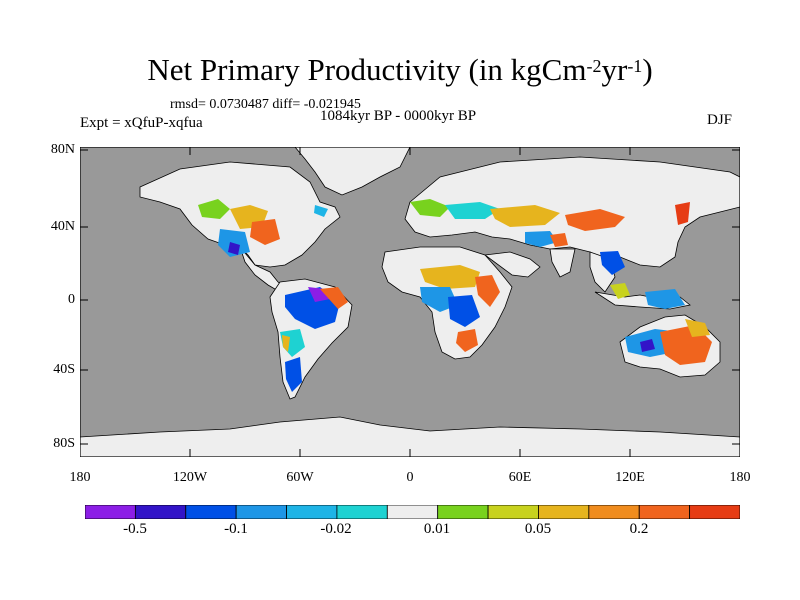 Image resolution: width=800 pixels, height=600 pixels. Describe the element at coordinates (538, 529) in the screenshot. I see `colorbar-label: 0.05` at that location.